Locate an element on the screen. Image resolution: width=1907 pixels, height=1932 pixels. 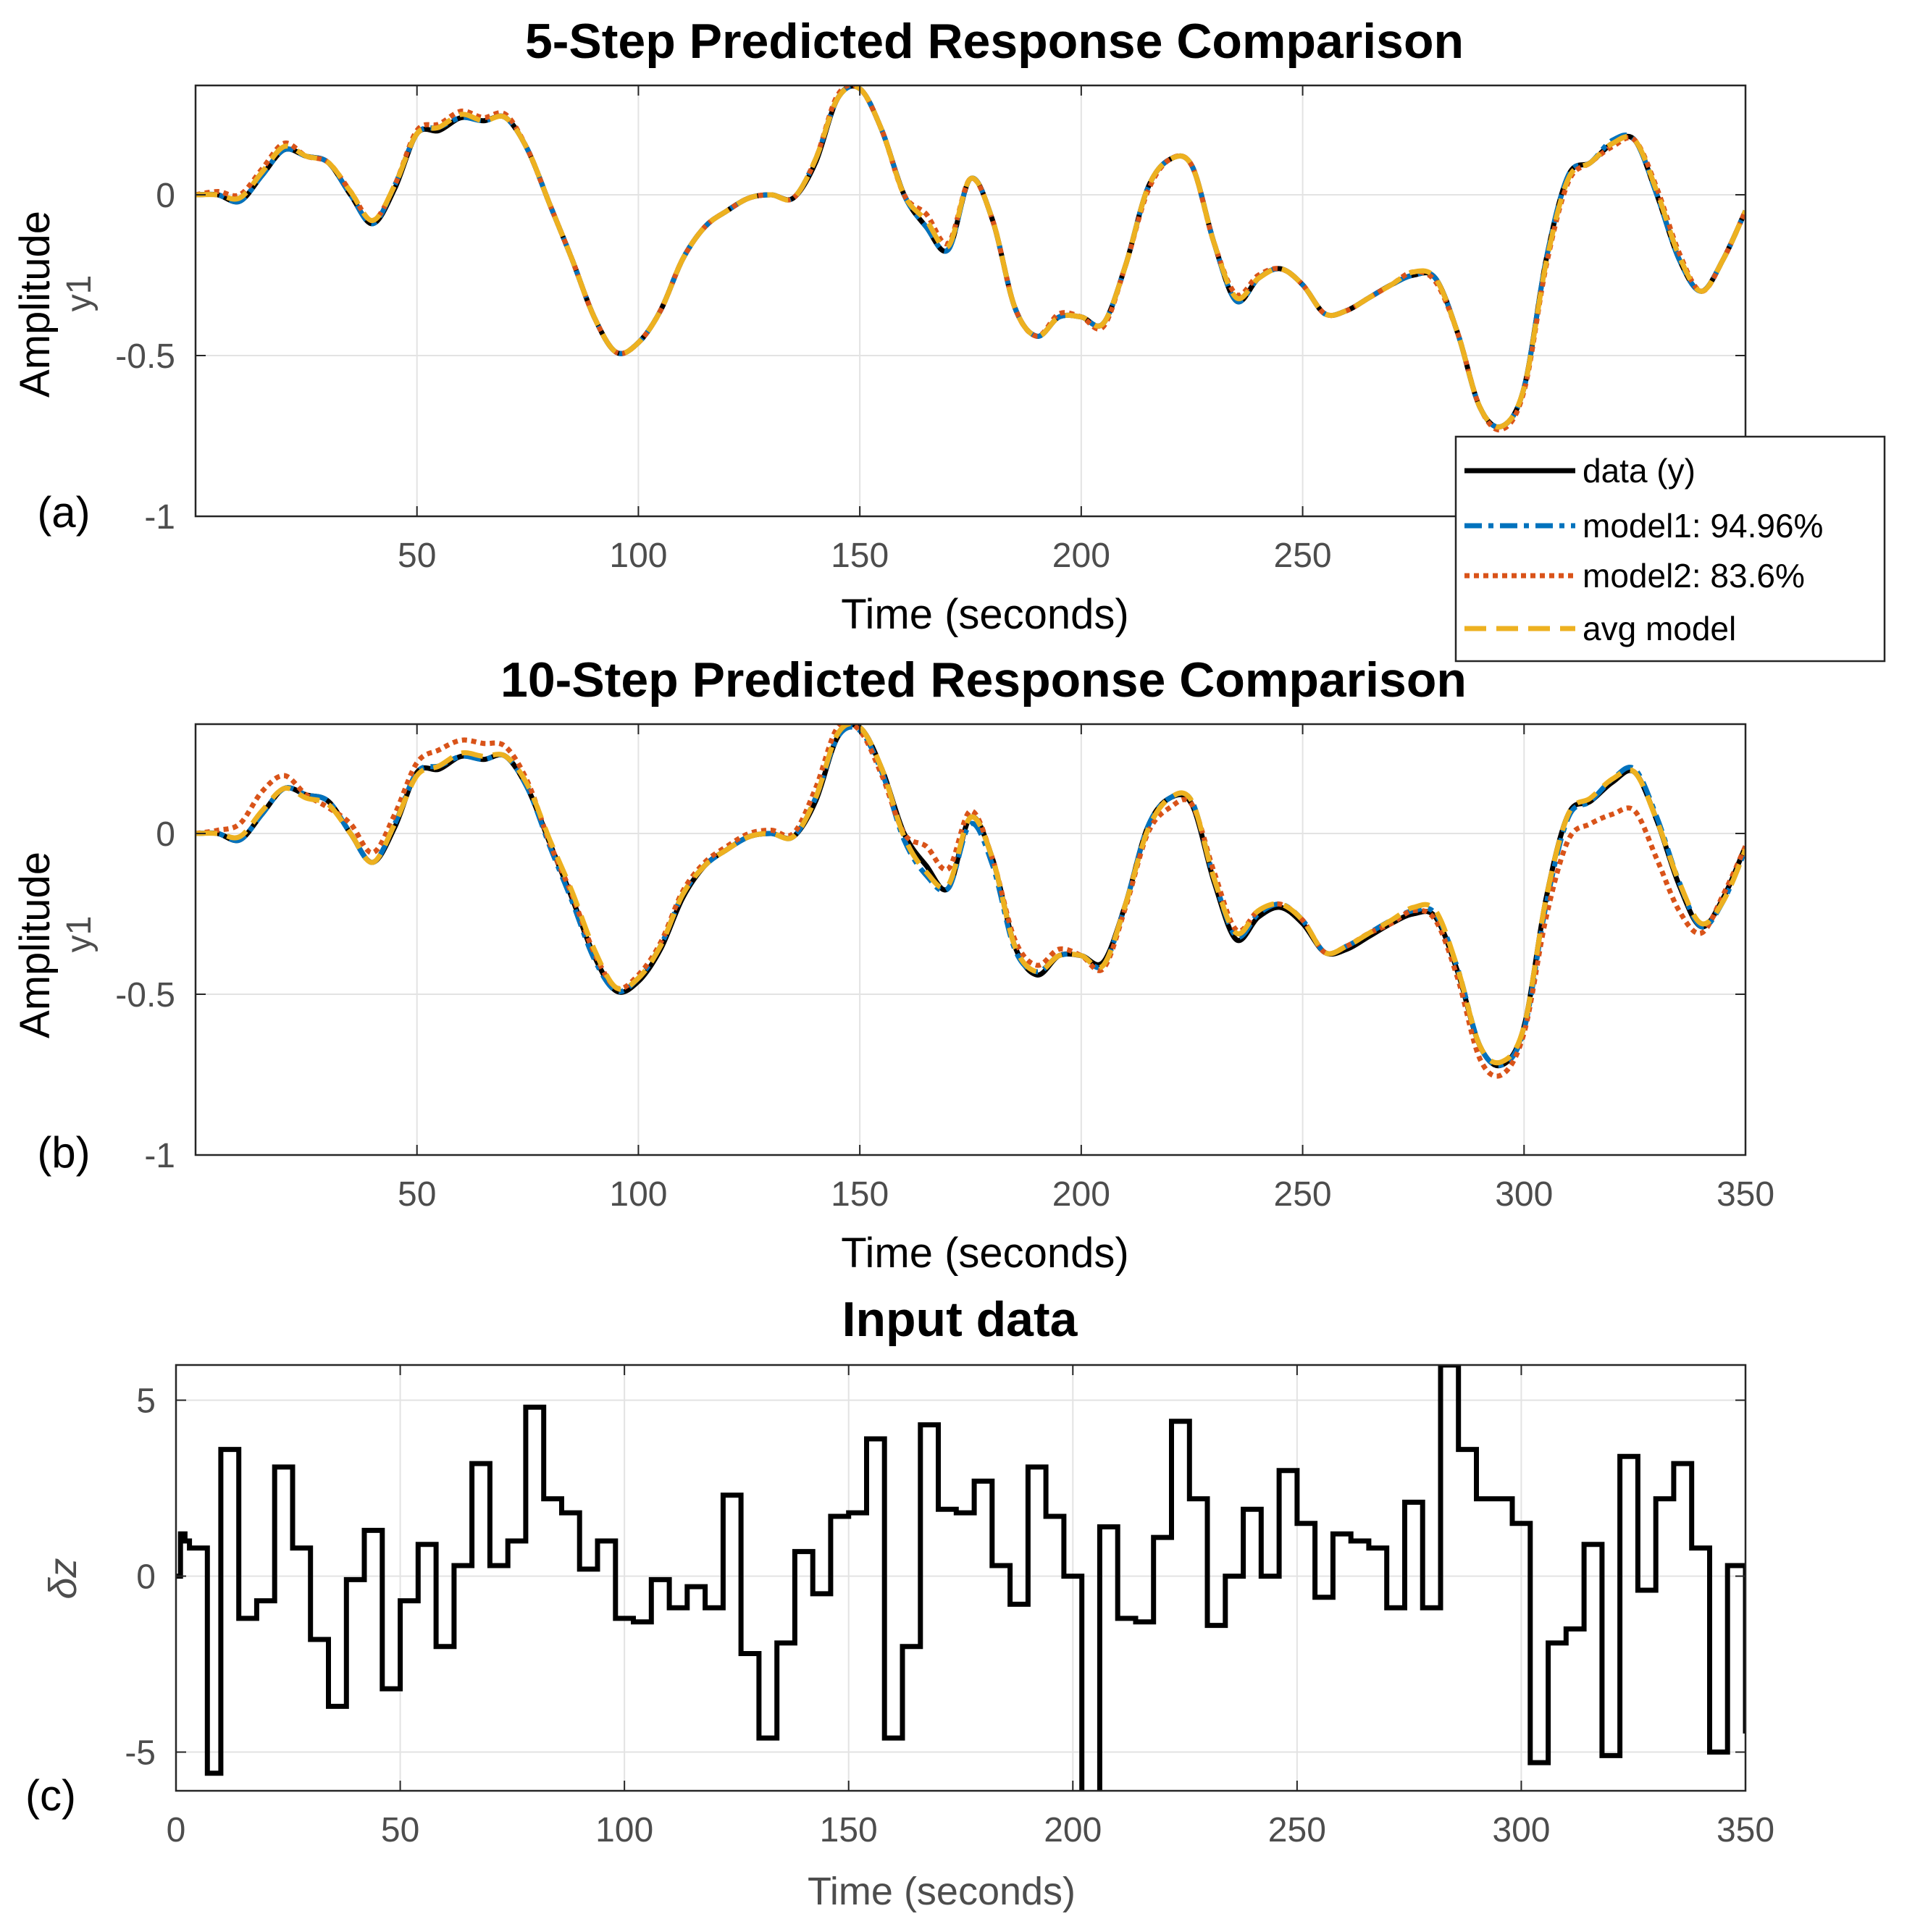
legend-label-model1: model1: 94.96% is located at coordinates (1703, 526).